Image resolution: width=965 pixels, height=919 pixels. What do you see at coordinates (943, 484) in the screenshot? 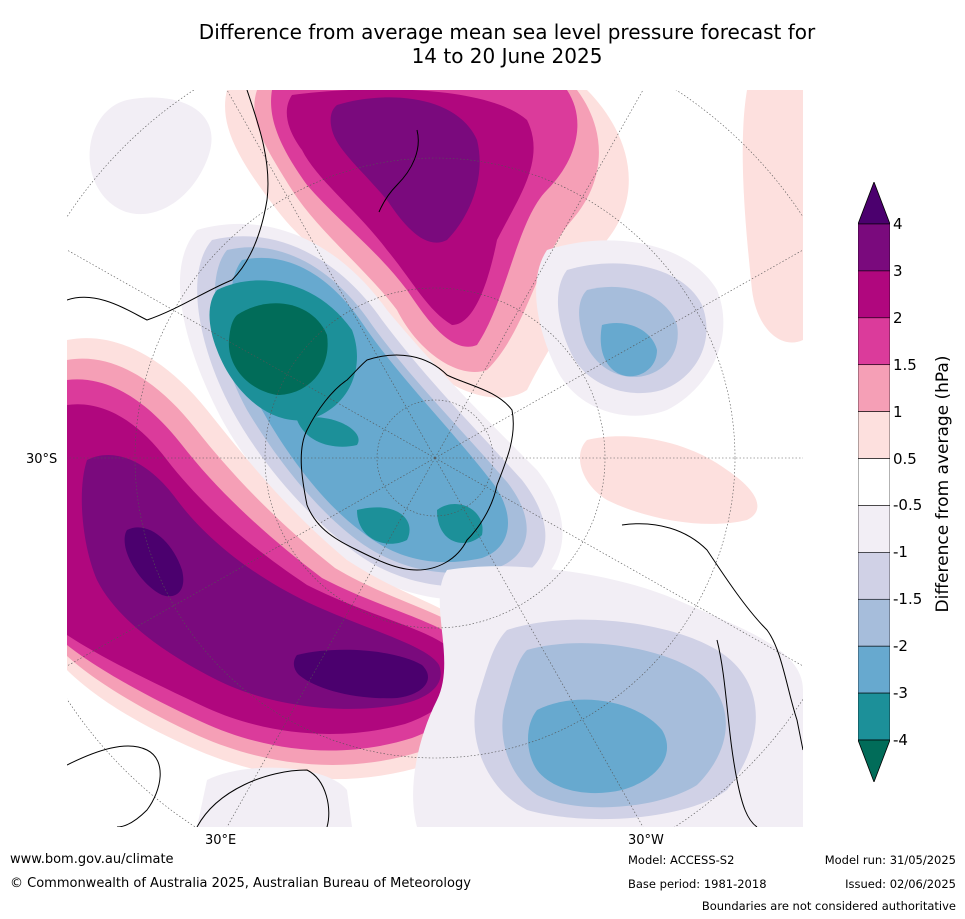
I see `colorbar-title: Difference from average (hPa)` at bounding box center [943, 484].